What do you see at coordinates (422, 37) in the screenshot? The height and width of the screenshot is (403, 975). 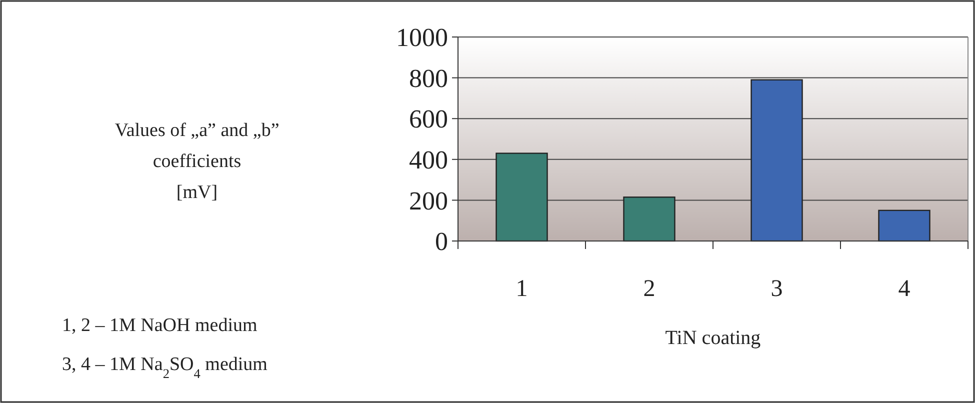 I see `y-tick-label: 1000` at bounding box center [422, 37].